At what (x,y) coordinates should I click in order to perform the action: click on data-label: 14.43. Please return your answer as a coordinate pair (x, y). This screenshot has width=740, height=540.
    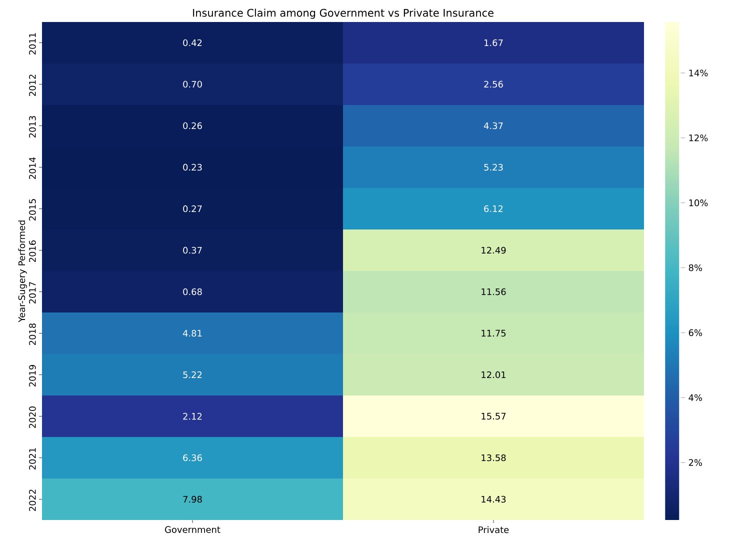
    Looking at the image, I should click on (494, 499).